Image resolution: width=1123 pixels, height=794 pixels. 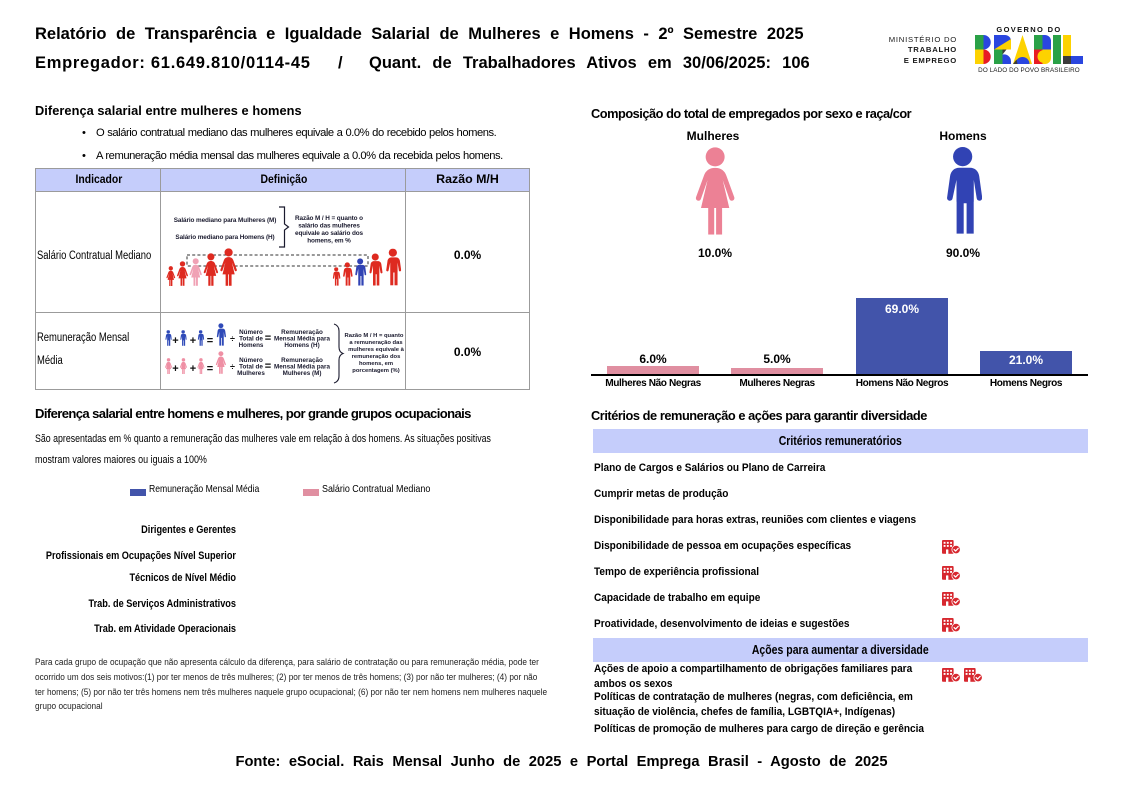 I want to click on svg-text: Homens, so click(x=251, y=345).